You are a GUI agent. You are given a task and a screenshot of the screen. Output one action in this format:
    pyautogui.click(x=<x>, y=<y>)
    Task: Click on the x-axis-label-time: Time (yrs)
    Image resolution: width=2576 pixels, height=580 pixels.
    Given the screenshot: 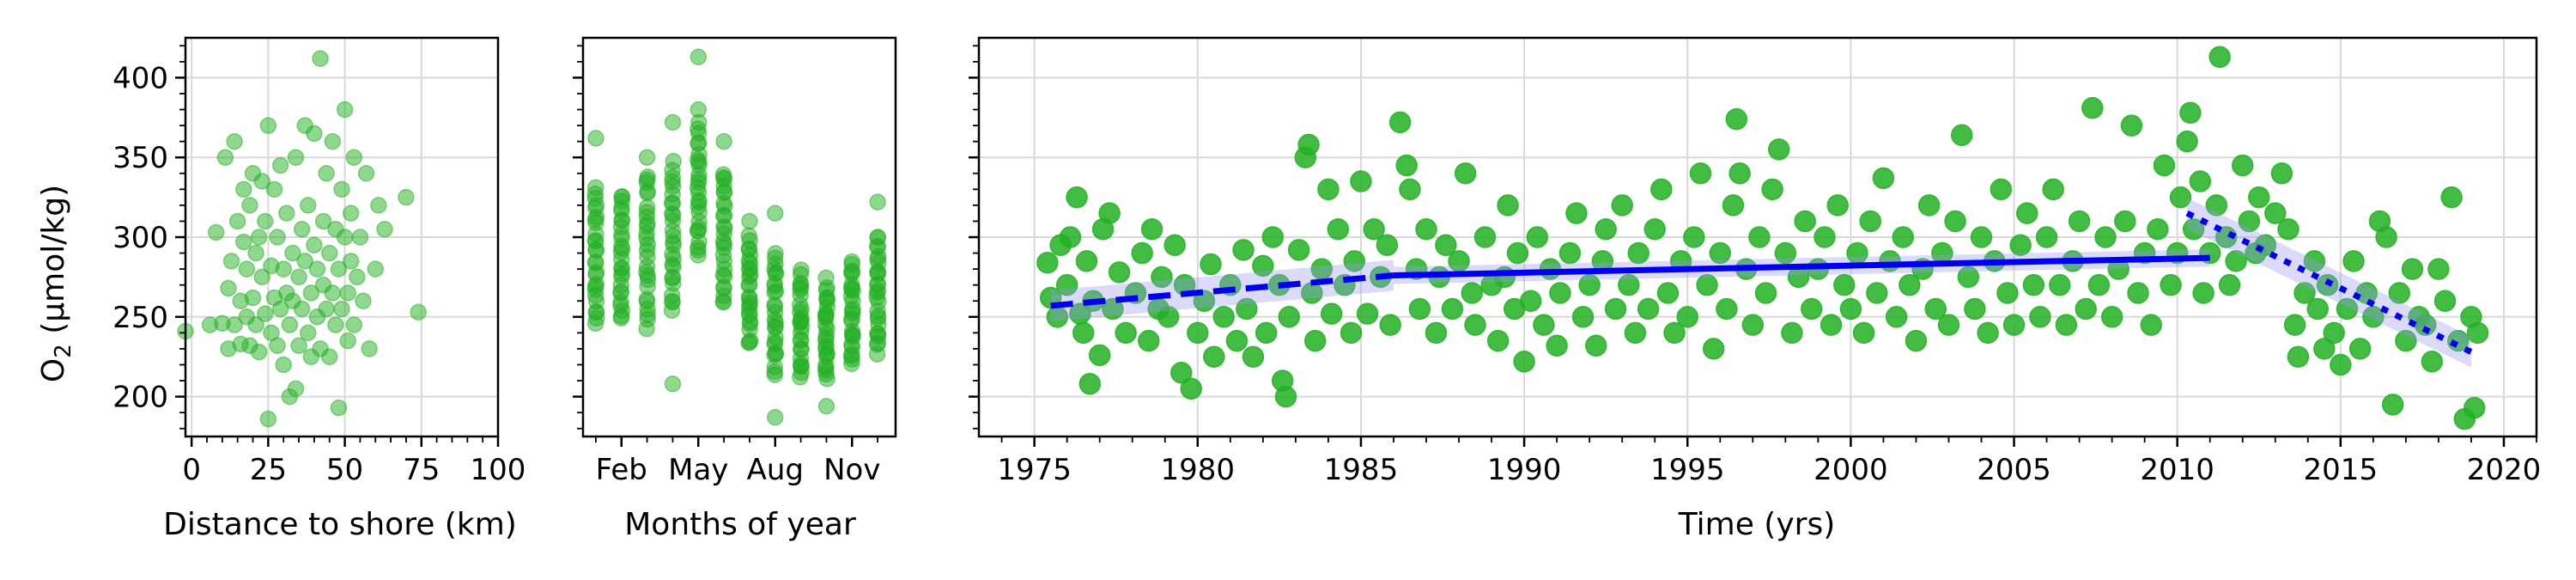 What is the action you would take?
    pyautogui.click(x=1757, y=524)
    